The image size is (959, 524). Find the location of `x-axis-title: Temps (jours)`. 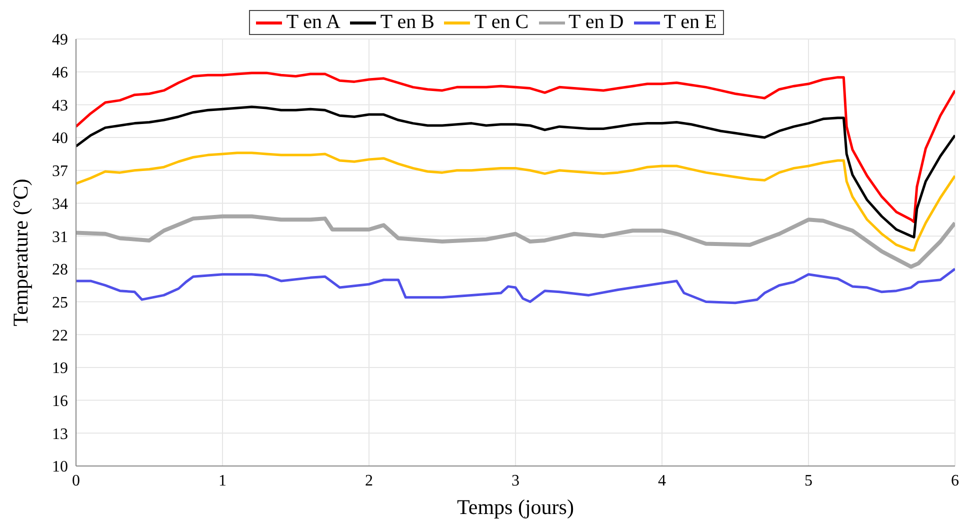

x-axis-title: Temps (jours) is located at coordinates (515, 507).